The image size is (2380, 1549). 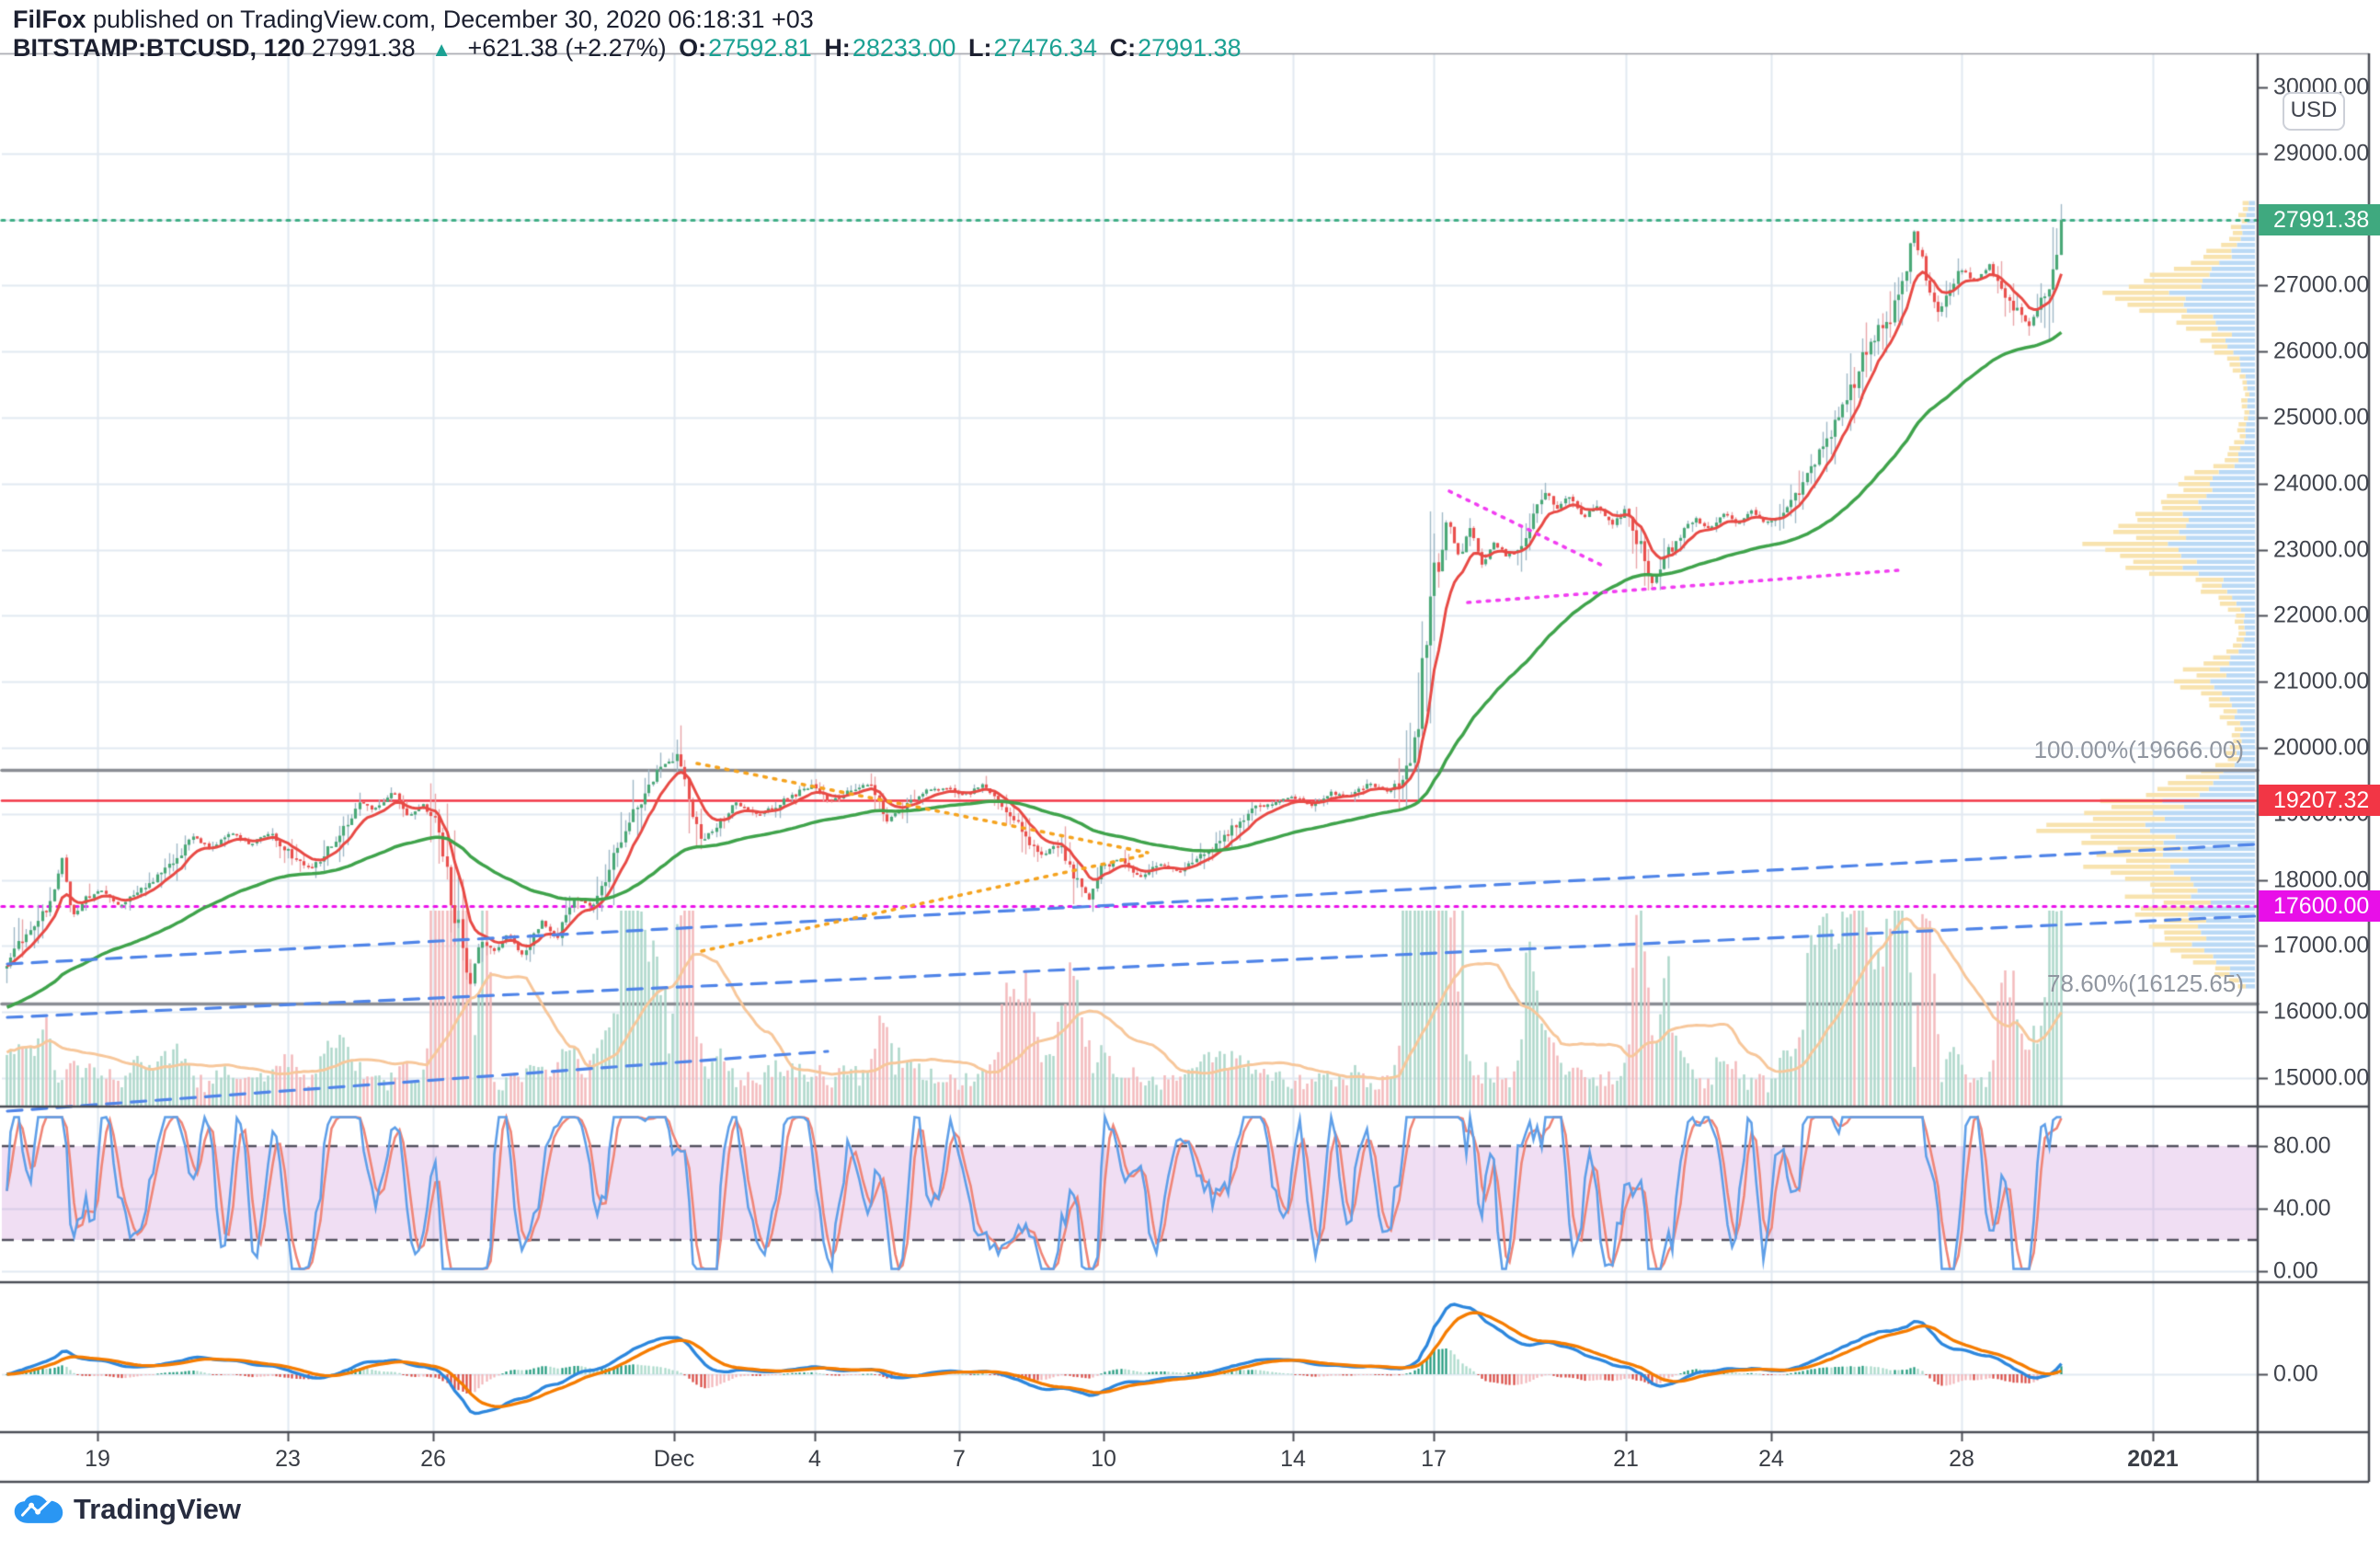 I want to click on high-label: H:, so click(x=837, y=48).